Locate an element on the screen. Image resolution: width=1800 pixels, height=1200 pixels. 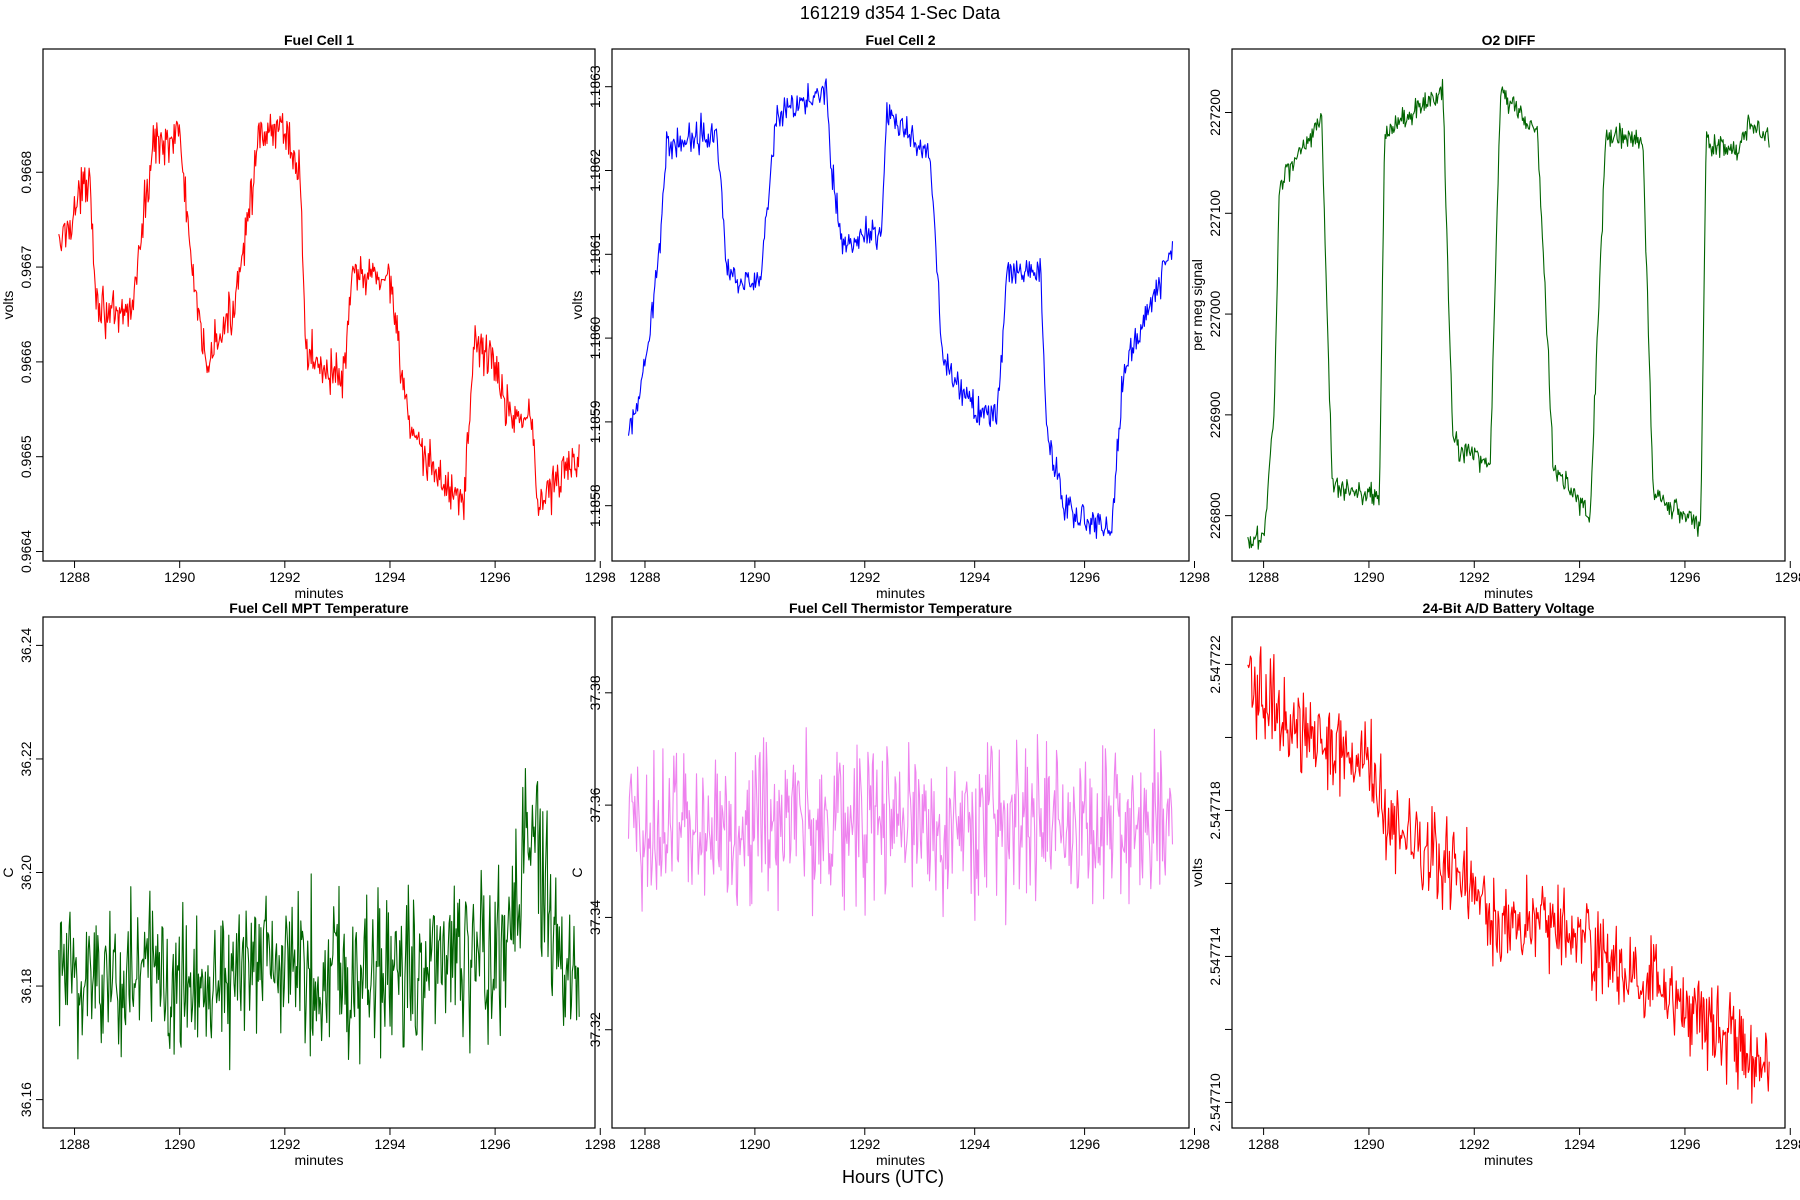
figure-title: 161219 d354 1-Sec Data is located at coordinates (900, 13).